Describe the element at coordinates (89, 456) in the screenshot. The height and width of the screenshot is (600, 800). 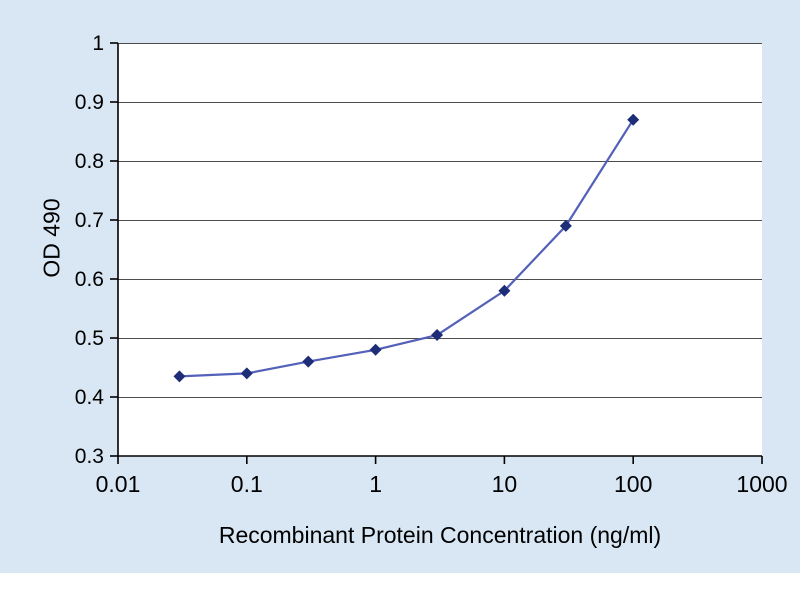
I see `y-tick-label: 0.3` at that location.